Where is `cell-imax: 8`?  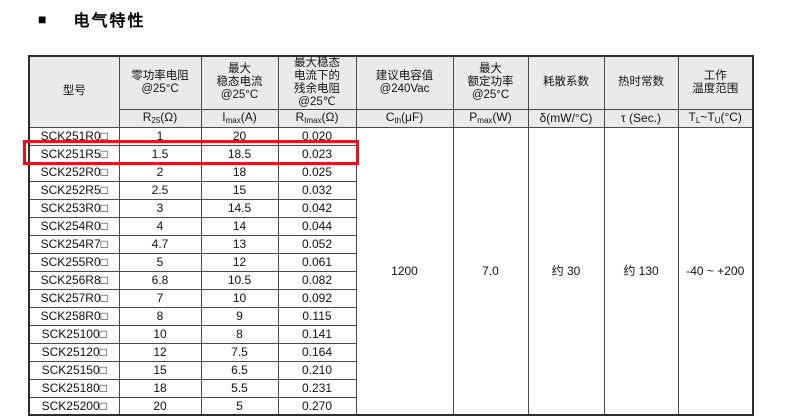 cell-imax: 8 is located at coordinates (239, 334).